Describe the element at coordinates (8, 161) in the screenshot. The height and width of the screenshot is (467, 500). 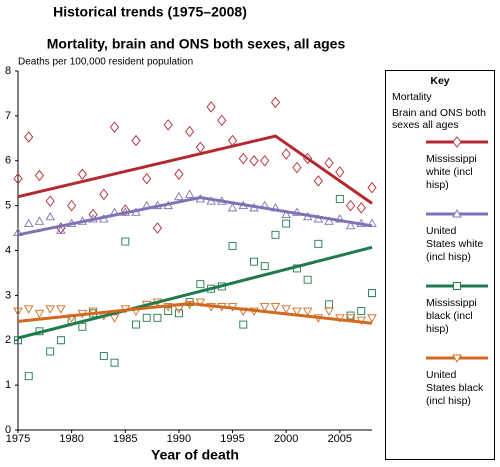
I see `y-tick-label: 6` at that location.